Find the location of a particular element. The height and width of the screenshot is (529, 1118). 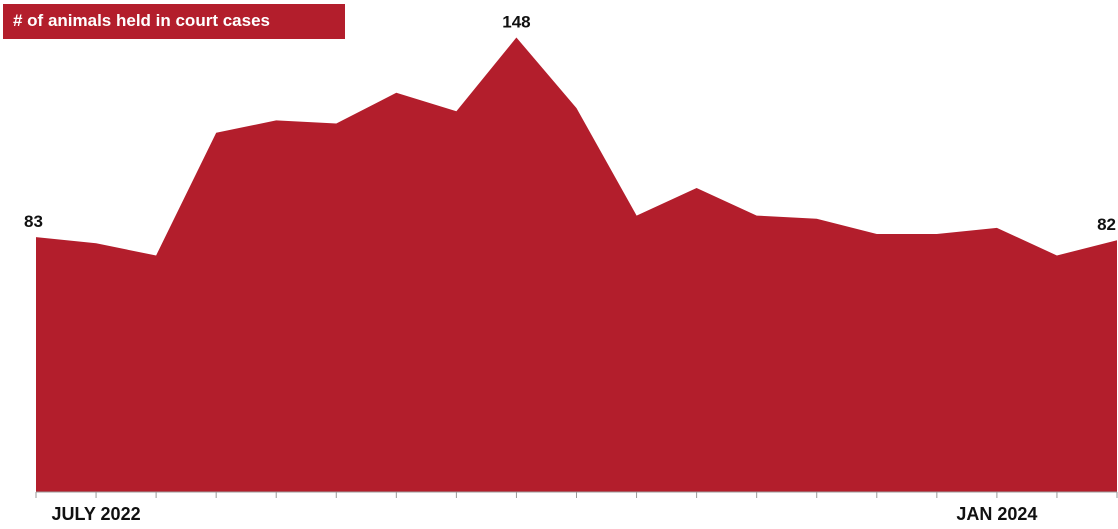

chart-title: # of animals held in court cases is located at coordinates (141, 20).